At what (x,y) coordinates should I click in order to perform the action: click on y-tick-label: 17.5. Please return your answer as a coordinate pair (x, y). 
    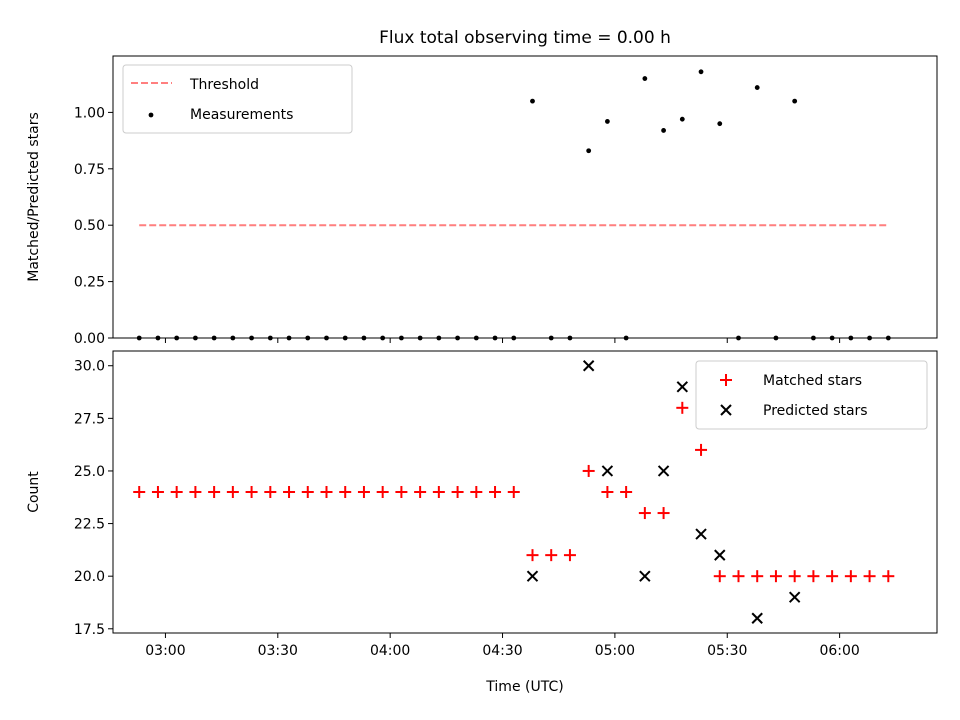
    Looking at the image, I should click on (89, 630).